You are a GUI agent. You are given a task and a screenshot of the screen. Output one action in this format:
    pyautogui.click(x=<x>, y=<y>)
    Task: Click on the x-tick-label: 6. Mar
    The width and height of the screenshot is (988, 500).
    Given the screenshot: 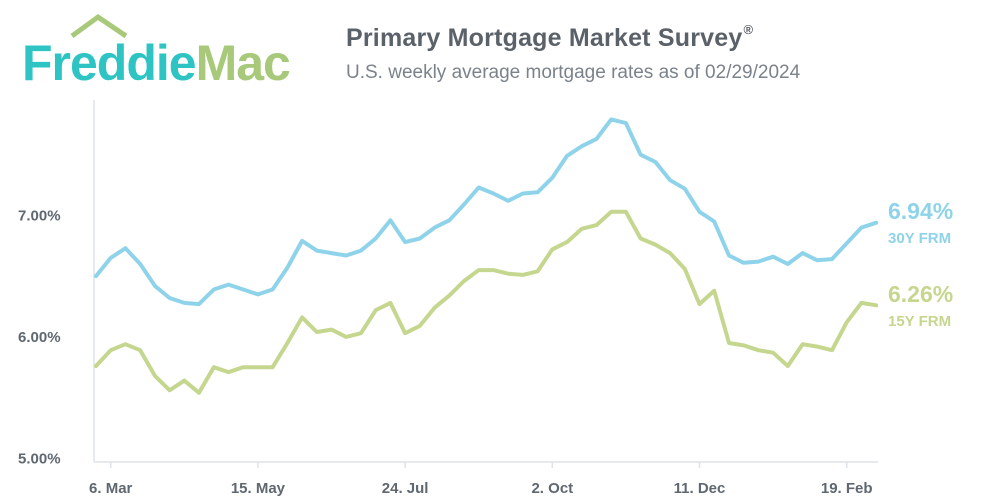 What is the action you would take?
    pyautogui.click(x=111, y=488)
    